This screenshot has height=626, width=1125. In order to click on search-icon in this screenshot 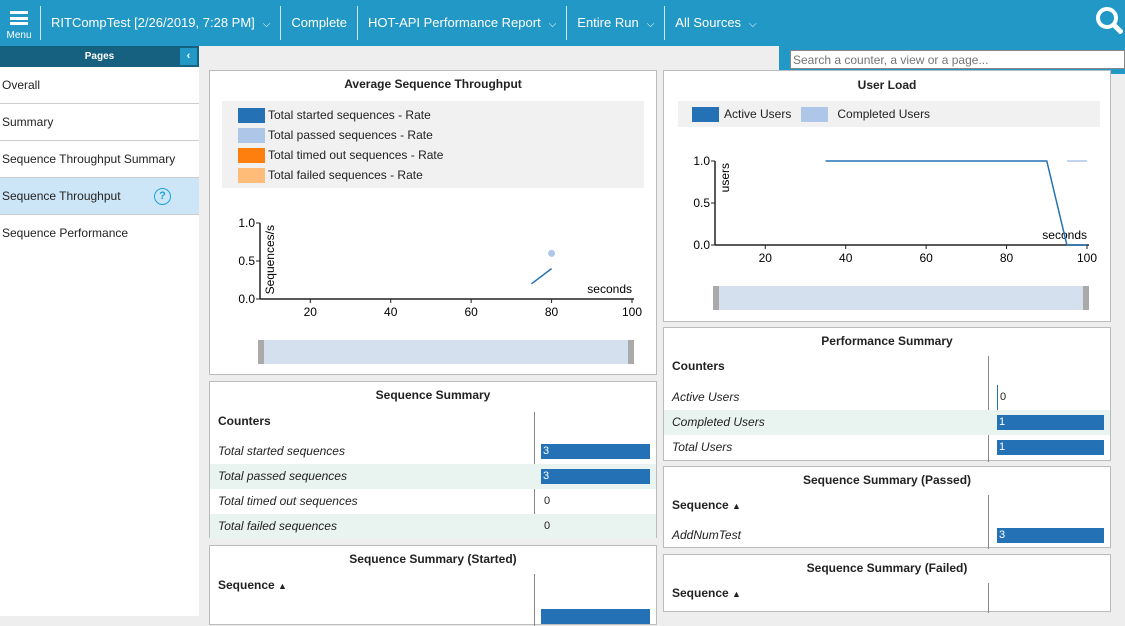, I will do `click(1109, 20)`.